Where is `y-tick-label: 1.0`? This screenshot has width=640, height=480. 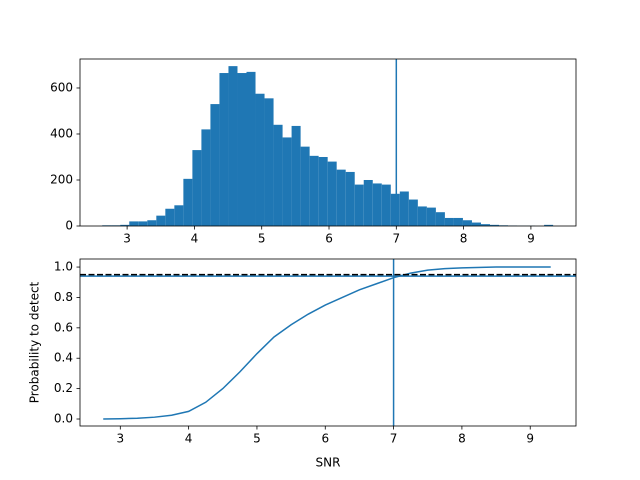 y-tick-label: 1.0 is located at coordinates (63, 267).